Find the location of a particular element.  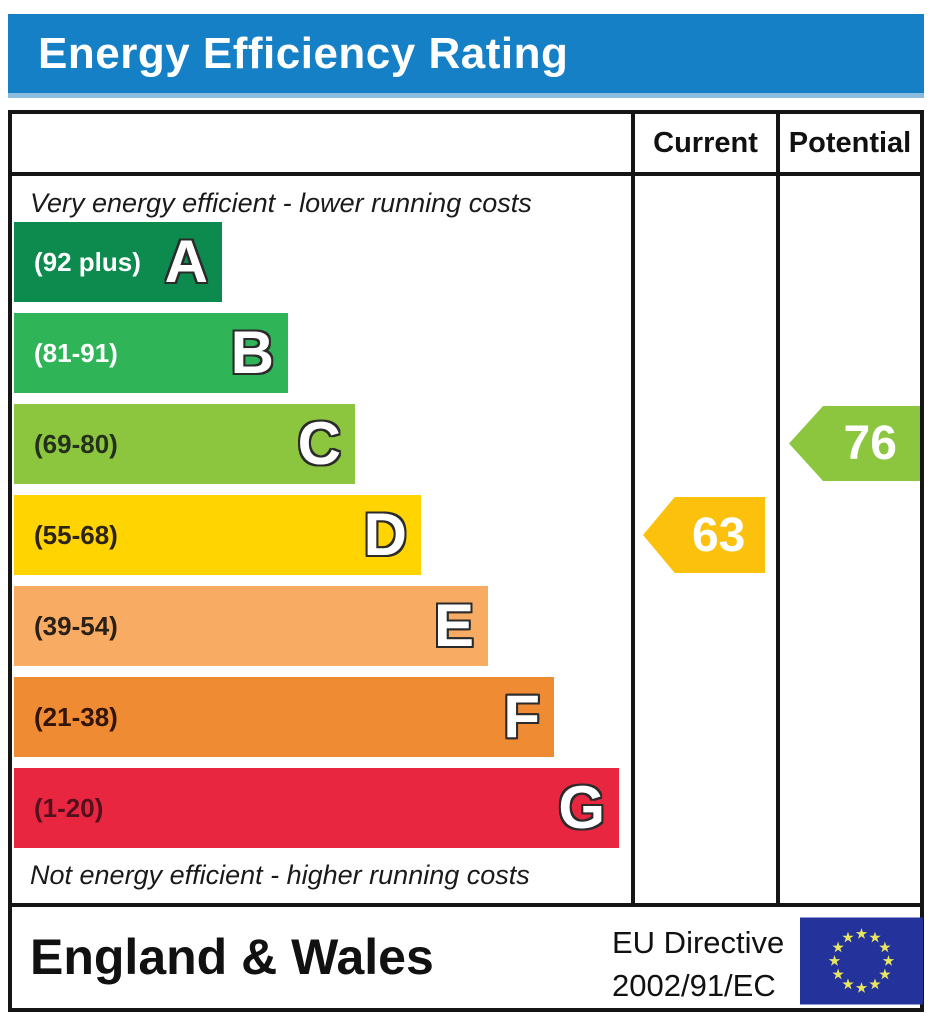

column-header-potential: Potential is located at coordinates (850, 142).